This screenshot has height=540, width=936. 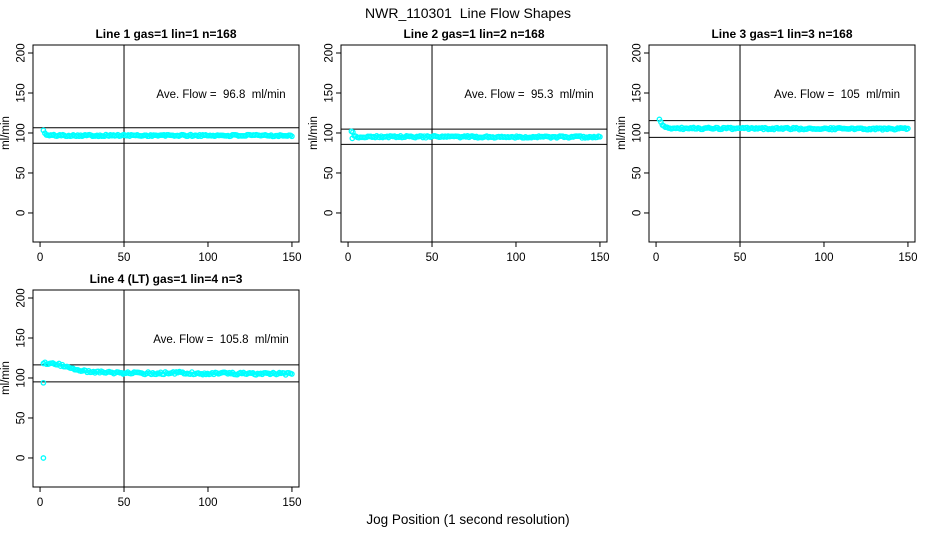 What do you see at coordinates (221, 340) in the screenshot?
I see `ave-flow-annotation: Ave. Flow = 105.8 ml/min` at bounding box center [221, 340].